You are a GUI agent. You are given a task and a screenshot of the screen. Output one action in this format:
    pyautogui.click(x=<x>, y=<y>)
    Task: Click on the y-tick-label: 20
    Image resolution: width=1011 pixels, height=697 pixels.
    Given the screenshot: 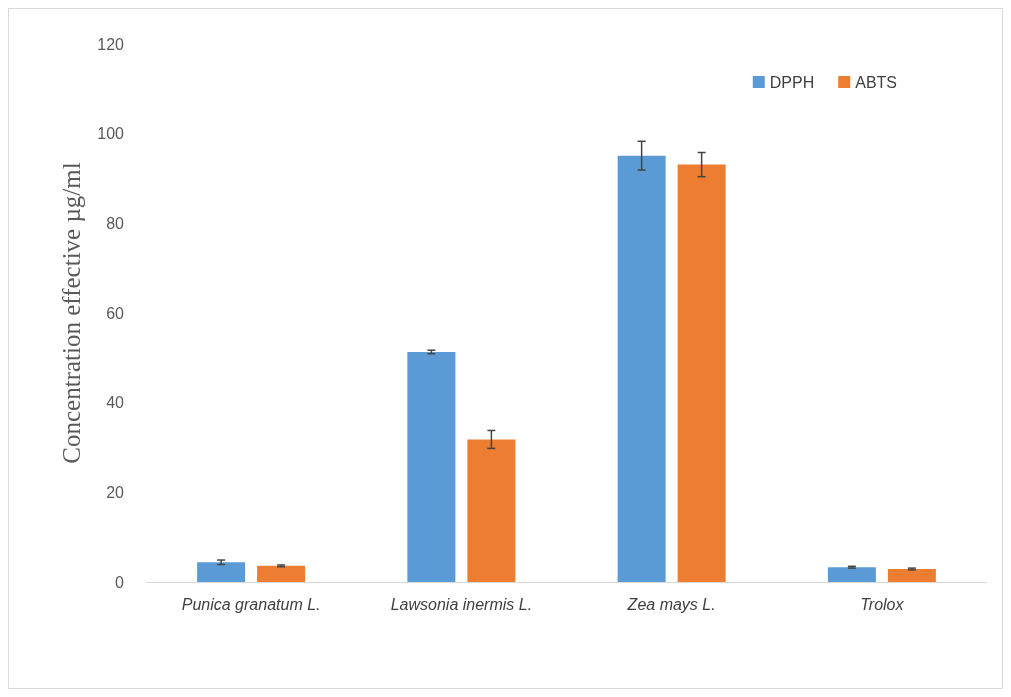 What is the action you would take?
    pyautogui.click(x=115, y=492)
    